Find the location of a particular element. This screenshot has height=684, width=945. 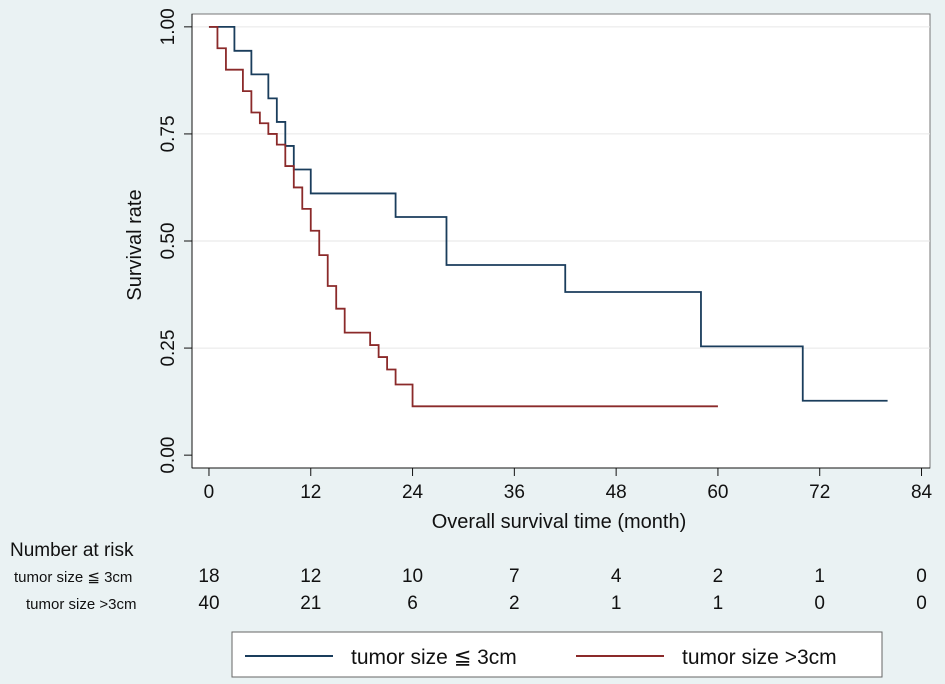

y-axis-title: Survival rate is located at coordinates (135, 244).